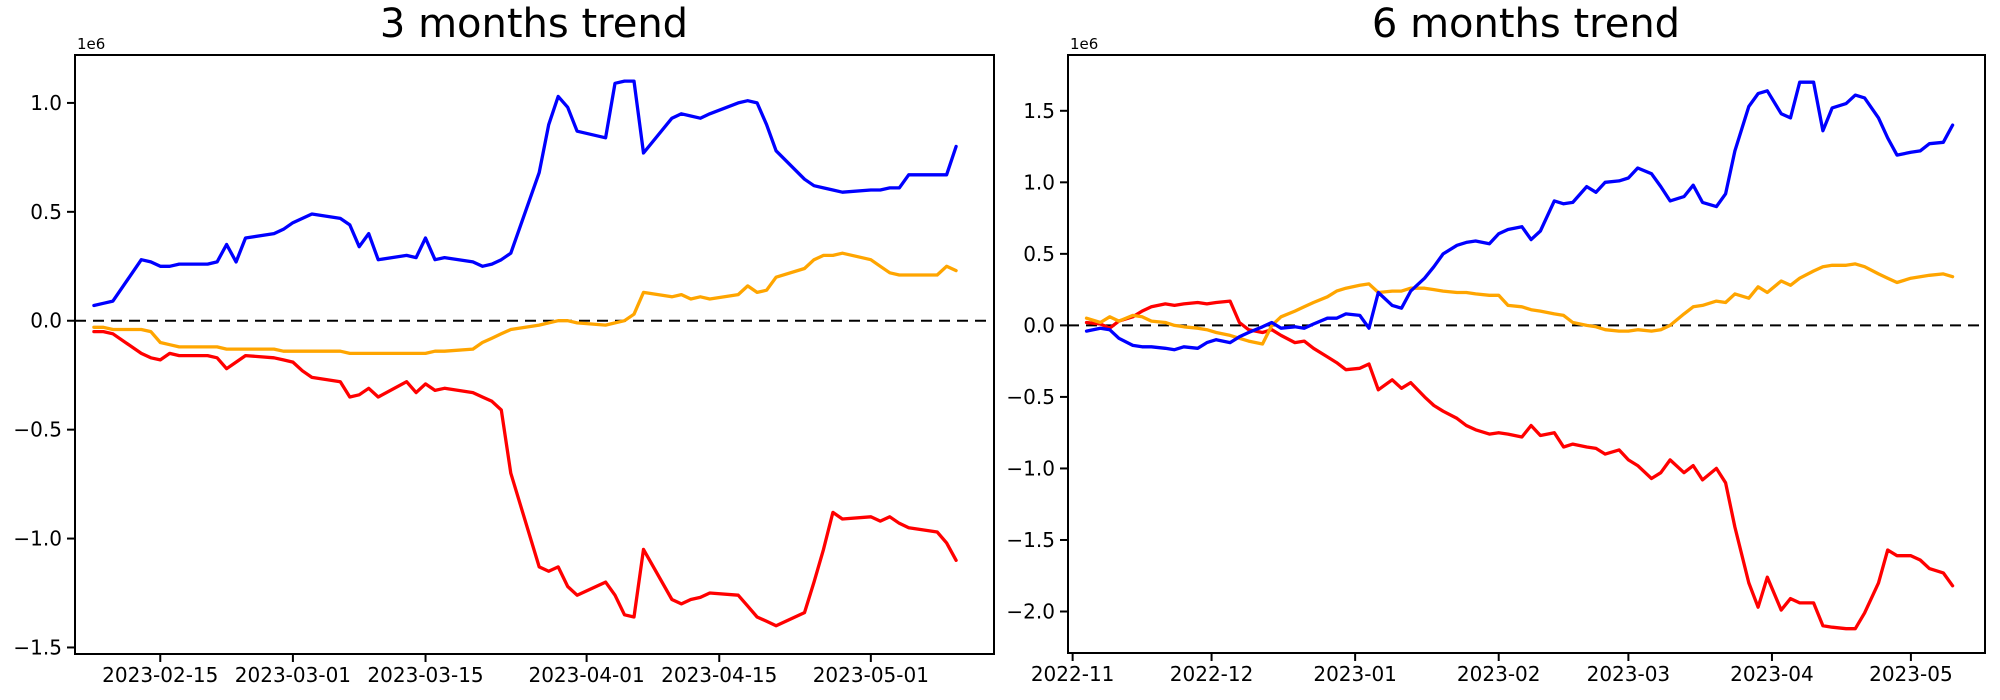 The height and width of the screenshot is (700, 2000). What do you see at coordinates (1039, 111) in the screenshot?
I see `y-tick-label: 1.5` at bounding box center [1039, 111].